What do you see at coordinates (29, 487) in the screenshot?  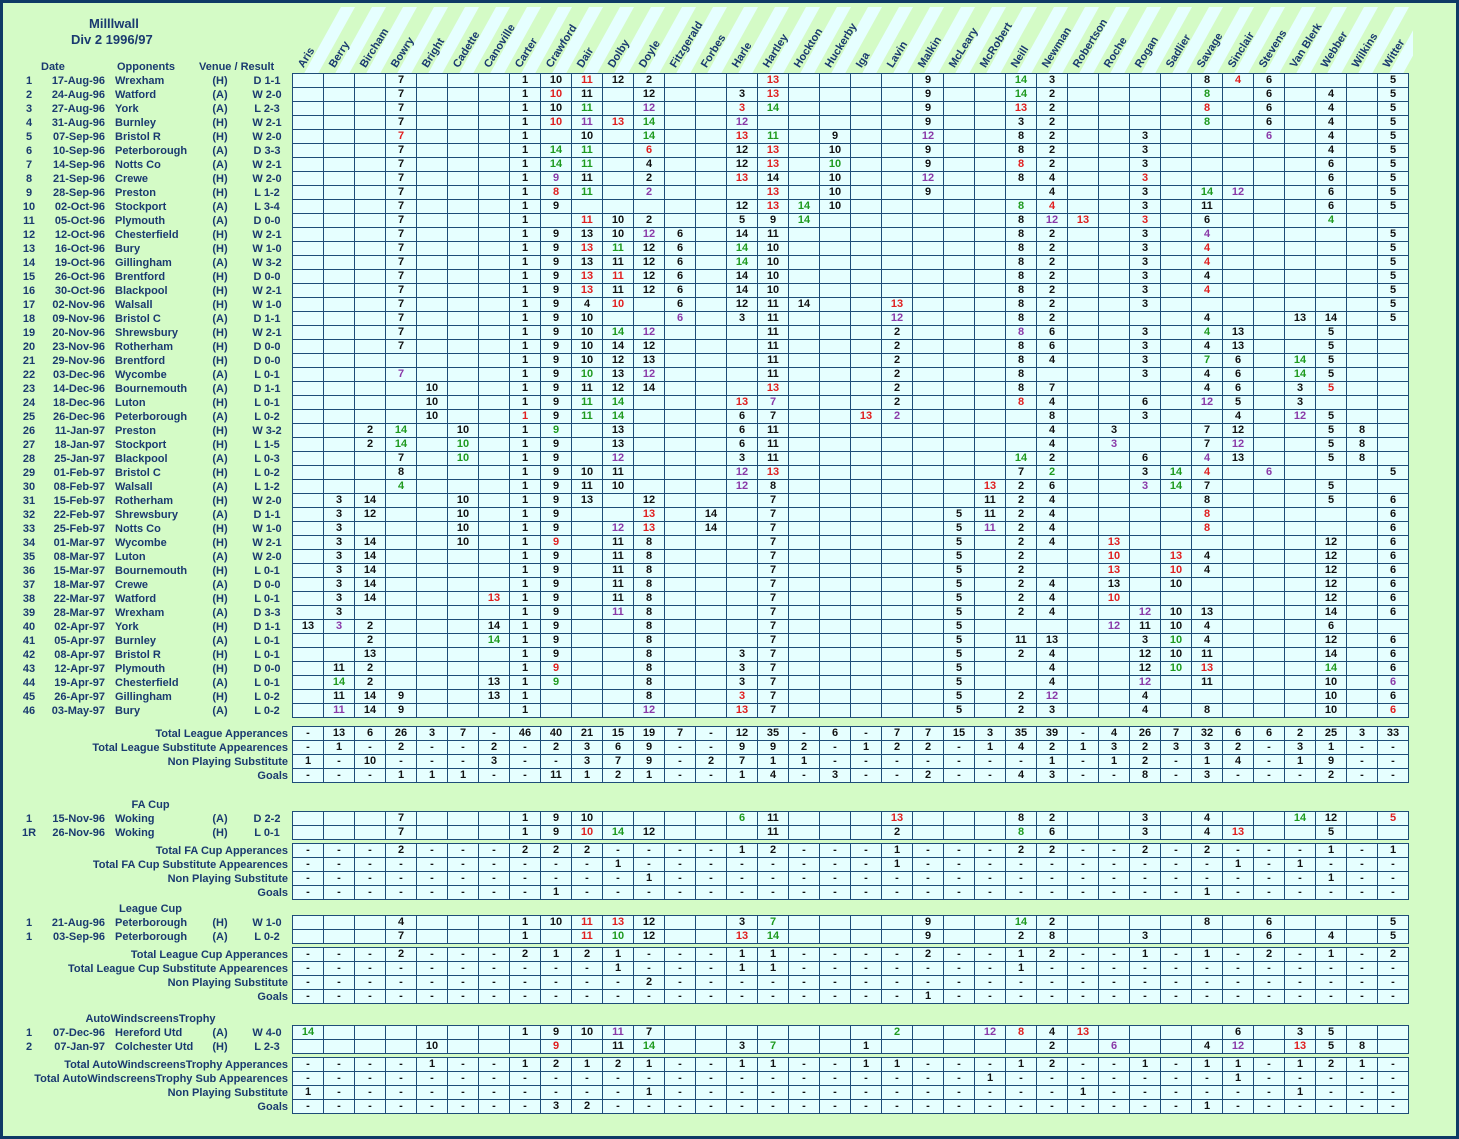 I see `match-number: 30` at bounding box center [29, 487].